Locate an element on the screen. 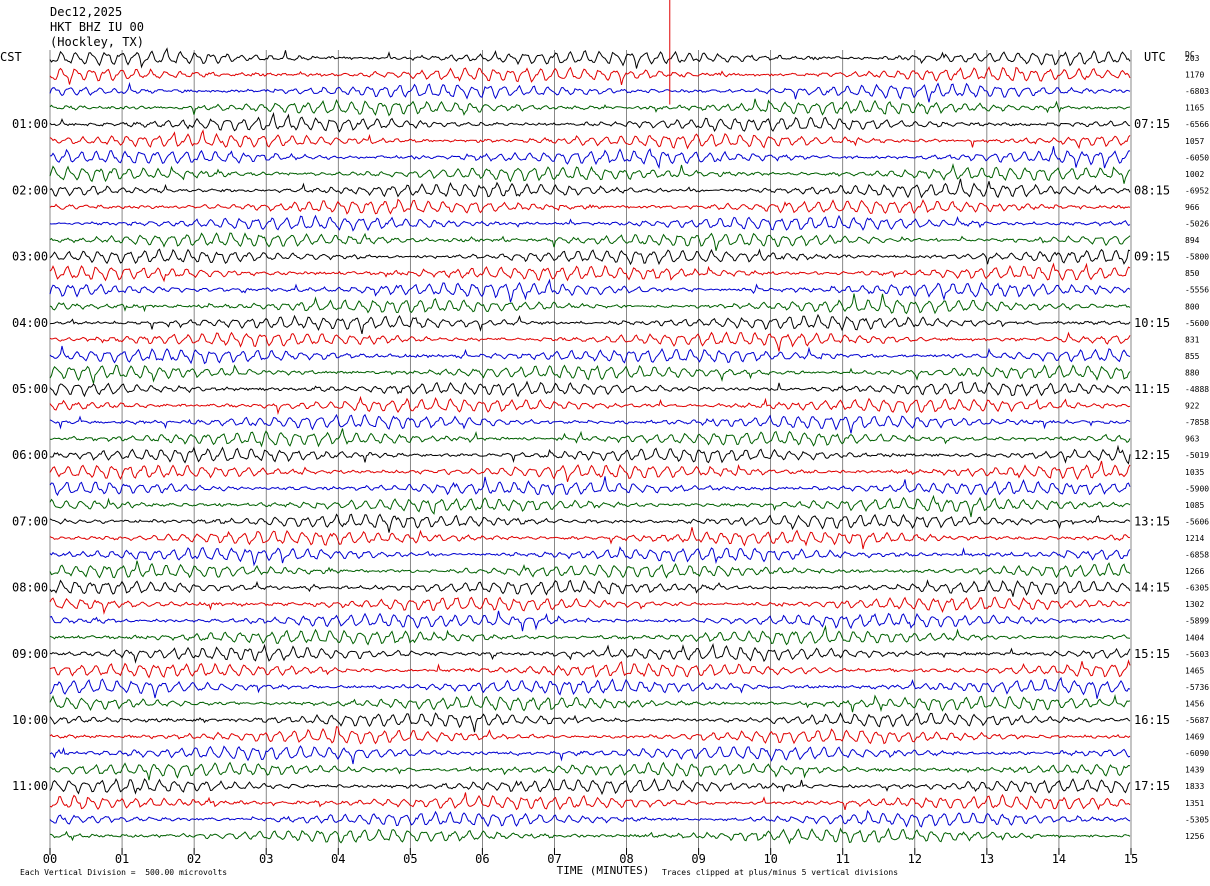  dc-offset-label: -6050 is located at coordinates (1197, 157).